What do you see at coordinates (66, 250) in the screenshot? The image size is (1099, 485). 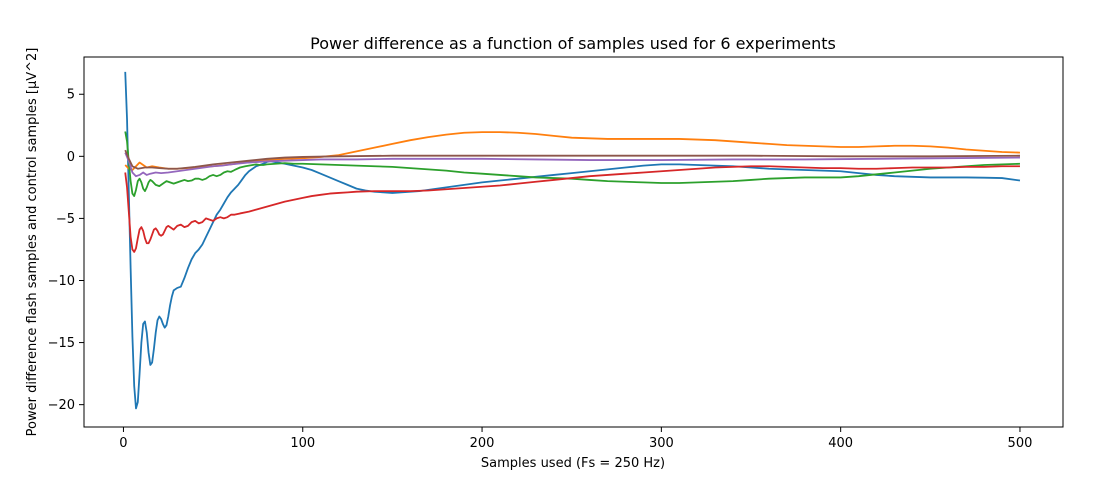 I see `y-axis: 5 0 −5 −10 −15 −20` at bounding box center [66, 250].